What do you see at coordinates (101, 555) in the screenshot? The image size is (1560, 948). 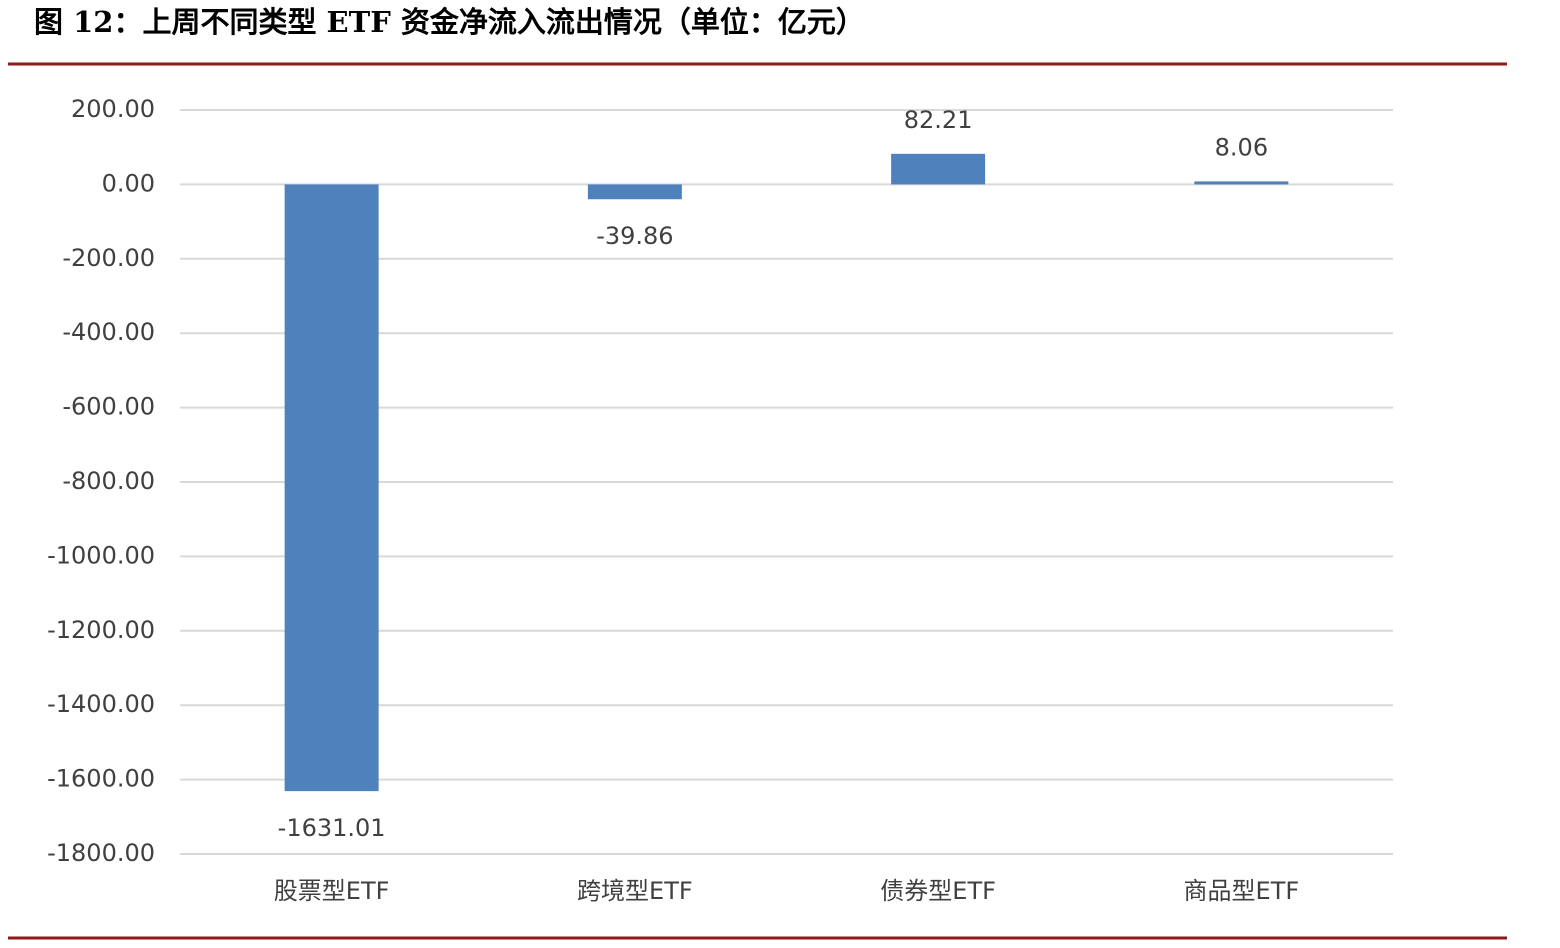 I see `y-tick-label: -1000.00` at bounding box center [101, 555].